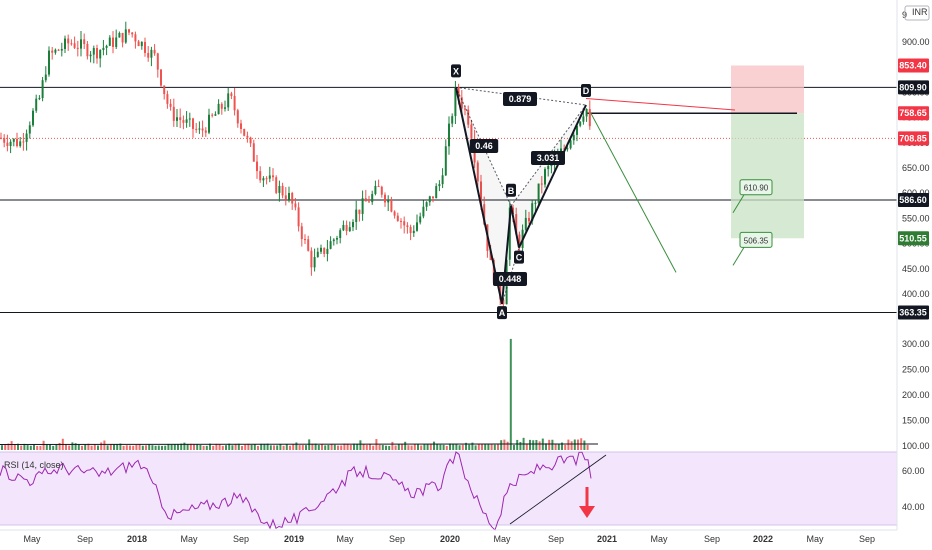  What do you see at coordinates (558, 489) in the screenshot?
I see `rsi-trendline` at bounding box center [558, 489].